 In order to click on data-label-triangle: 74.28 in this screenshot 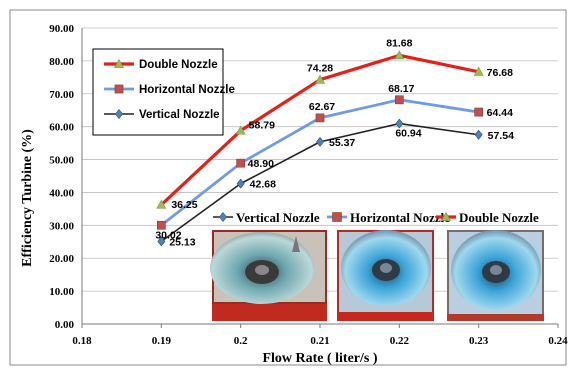, I will do `click(320, 69)`.